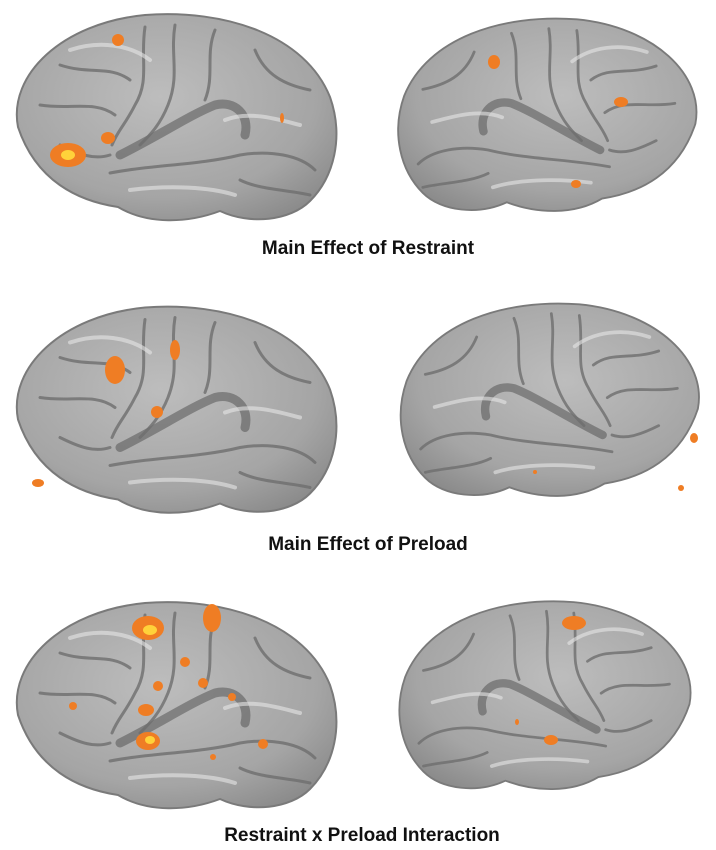 Image resolution: width=716 pixels, height=850 pixels. Describe the element at coordinates (368, 544) in the screenshot. I see `caption: Main Effect of Preload` at that location.